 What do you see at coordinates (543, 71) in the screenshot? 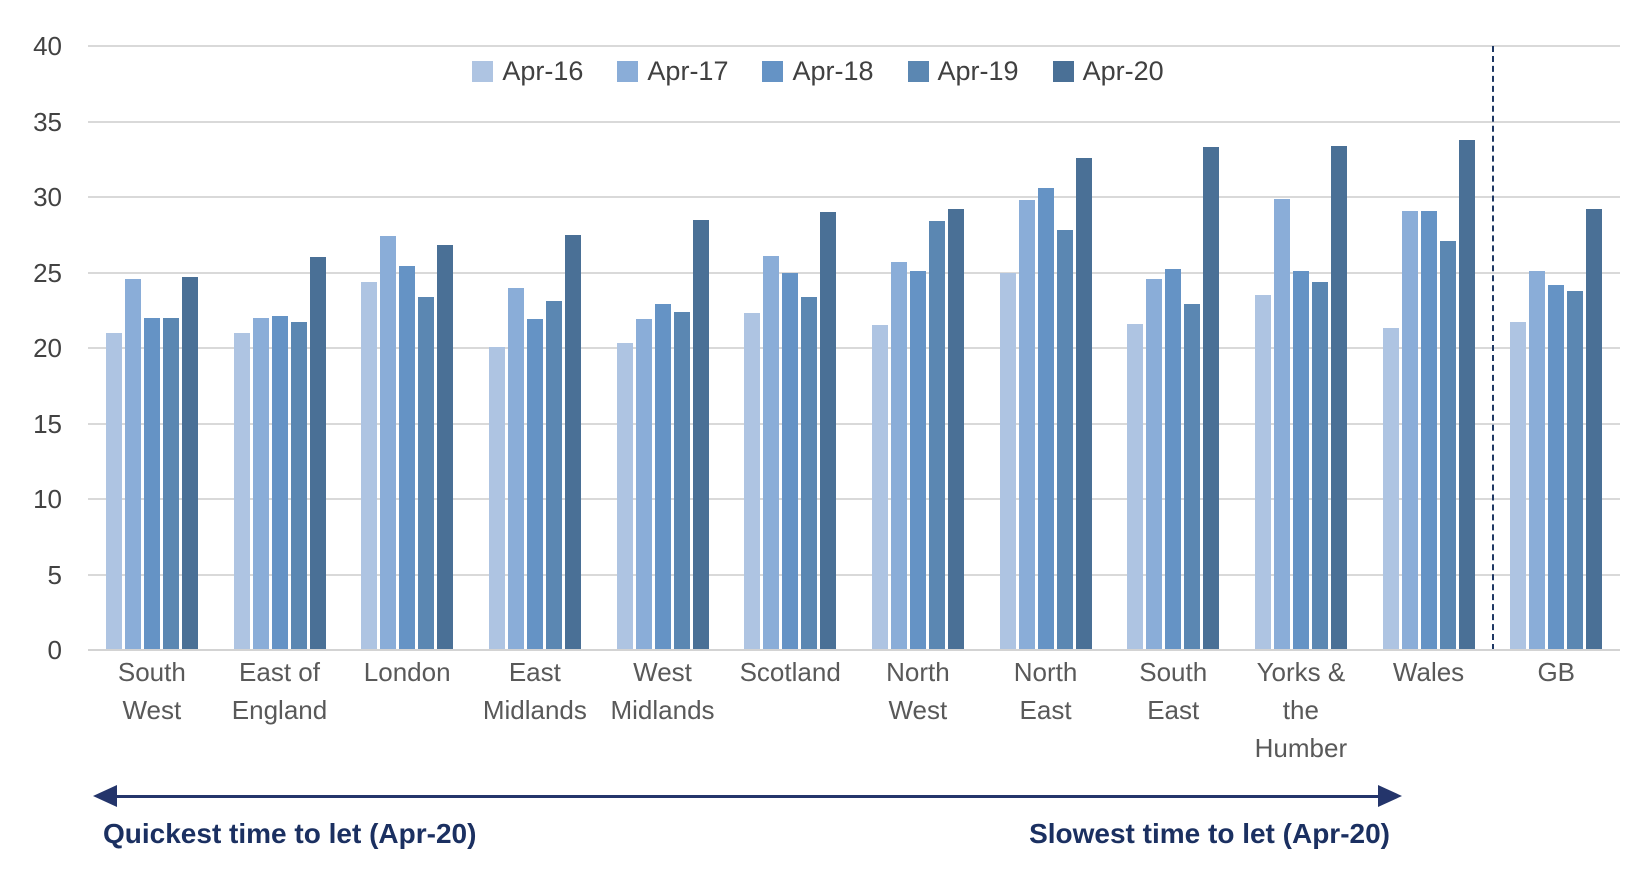
I see `legend-label: Apr-16` at bounding box center [543, 71].